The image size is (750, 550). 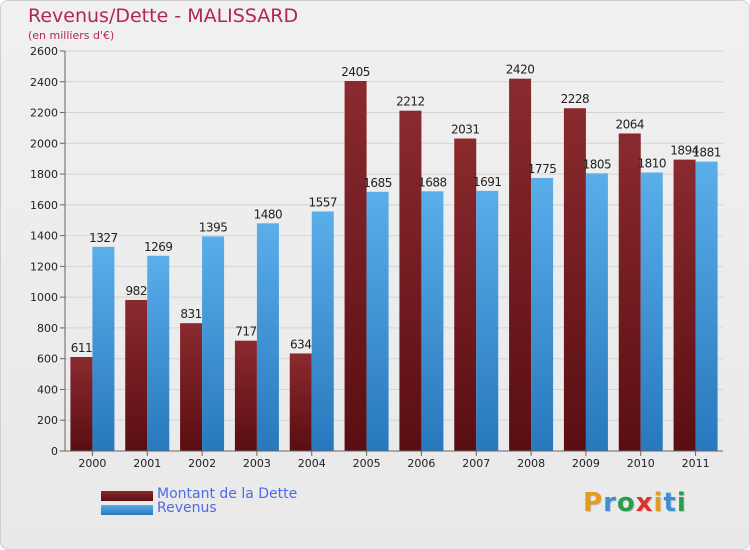 What do you see at coordinates (227, 494) in the screenshot?
I see `legend-label-dette: Montant de la Dette` at bounding box center [227, 494].